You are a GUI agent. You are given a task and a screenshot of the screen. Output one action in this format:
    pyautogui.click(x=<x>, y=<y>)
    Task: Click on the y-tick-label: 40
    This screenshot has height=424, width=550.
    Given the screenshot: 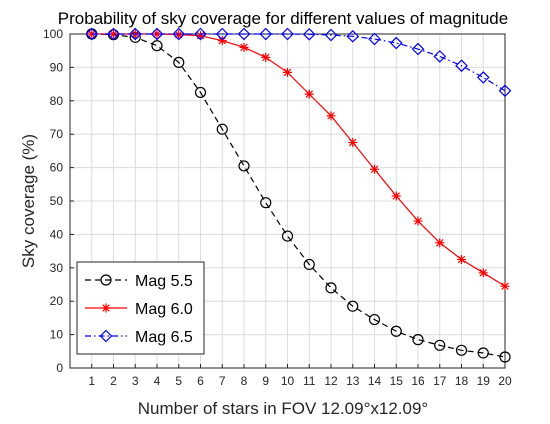 What is the action you would take?
    pyautogui.click(x=57, y=234)
    